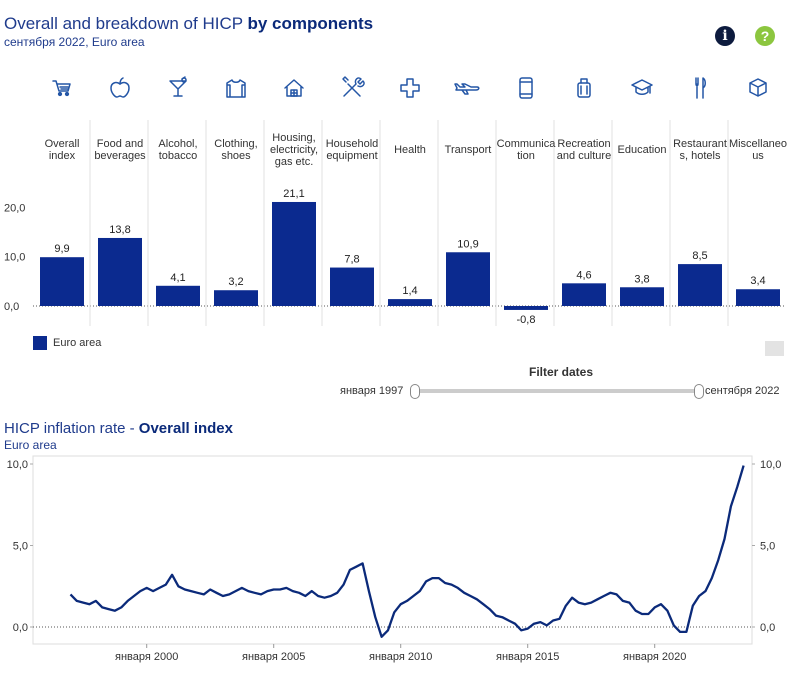  I want to click on category-label: Communica tion, so click(527, 150).